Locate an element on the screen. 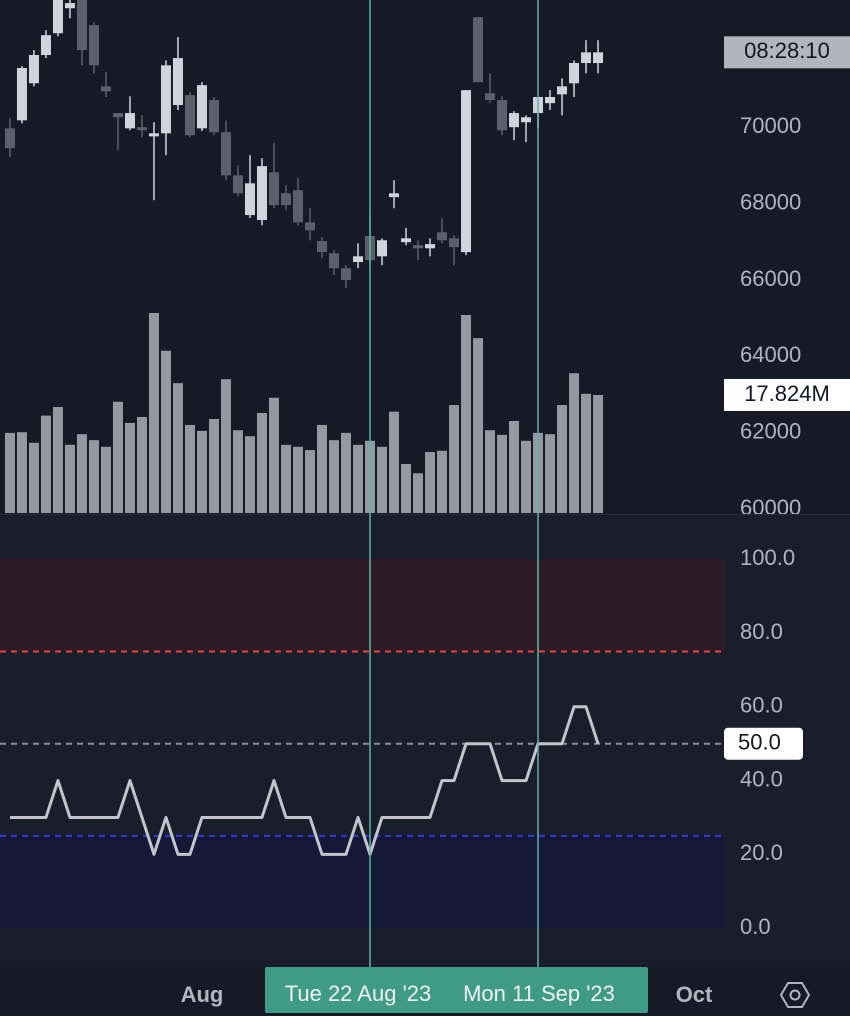 Image resolution: width=850 pixels, height=1016 pixels. y-tick-label: 100.0 is located at coordinates (767, 557).